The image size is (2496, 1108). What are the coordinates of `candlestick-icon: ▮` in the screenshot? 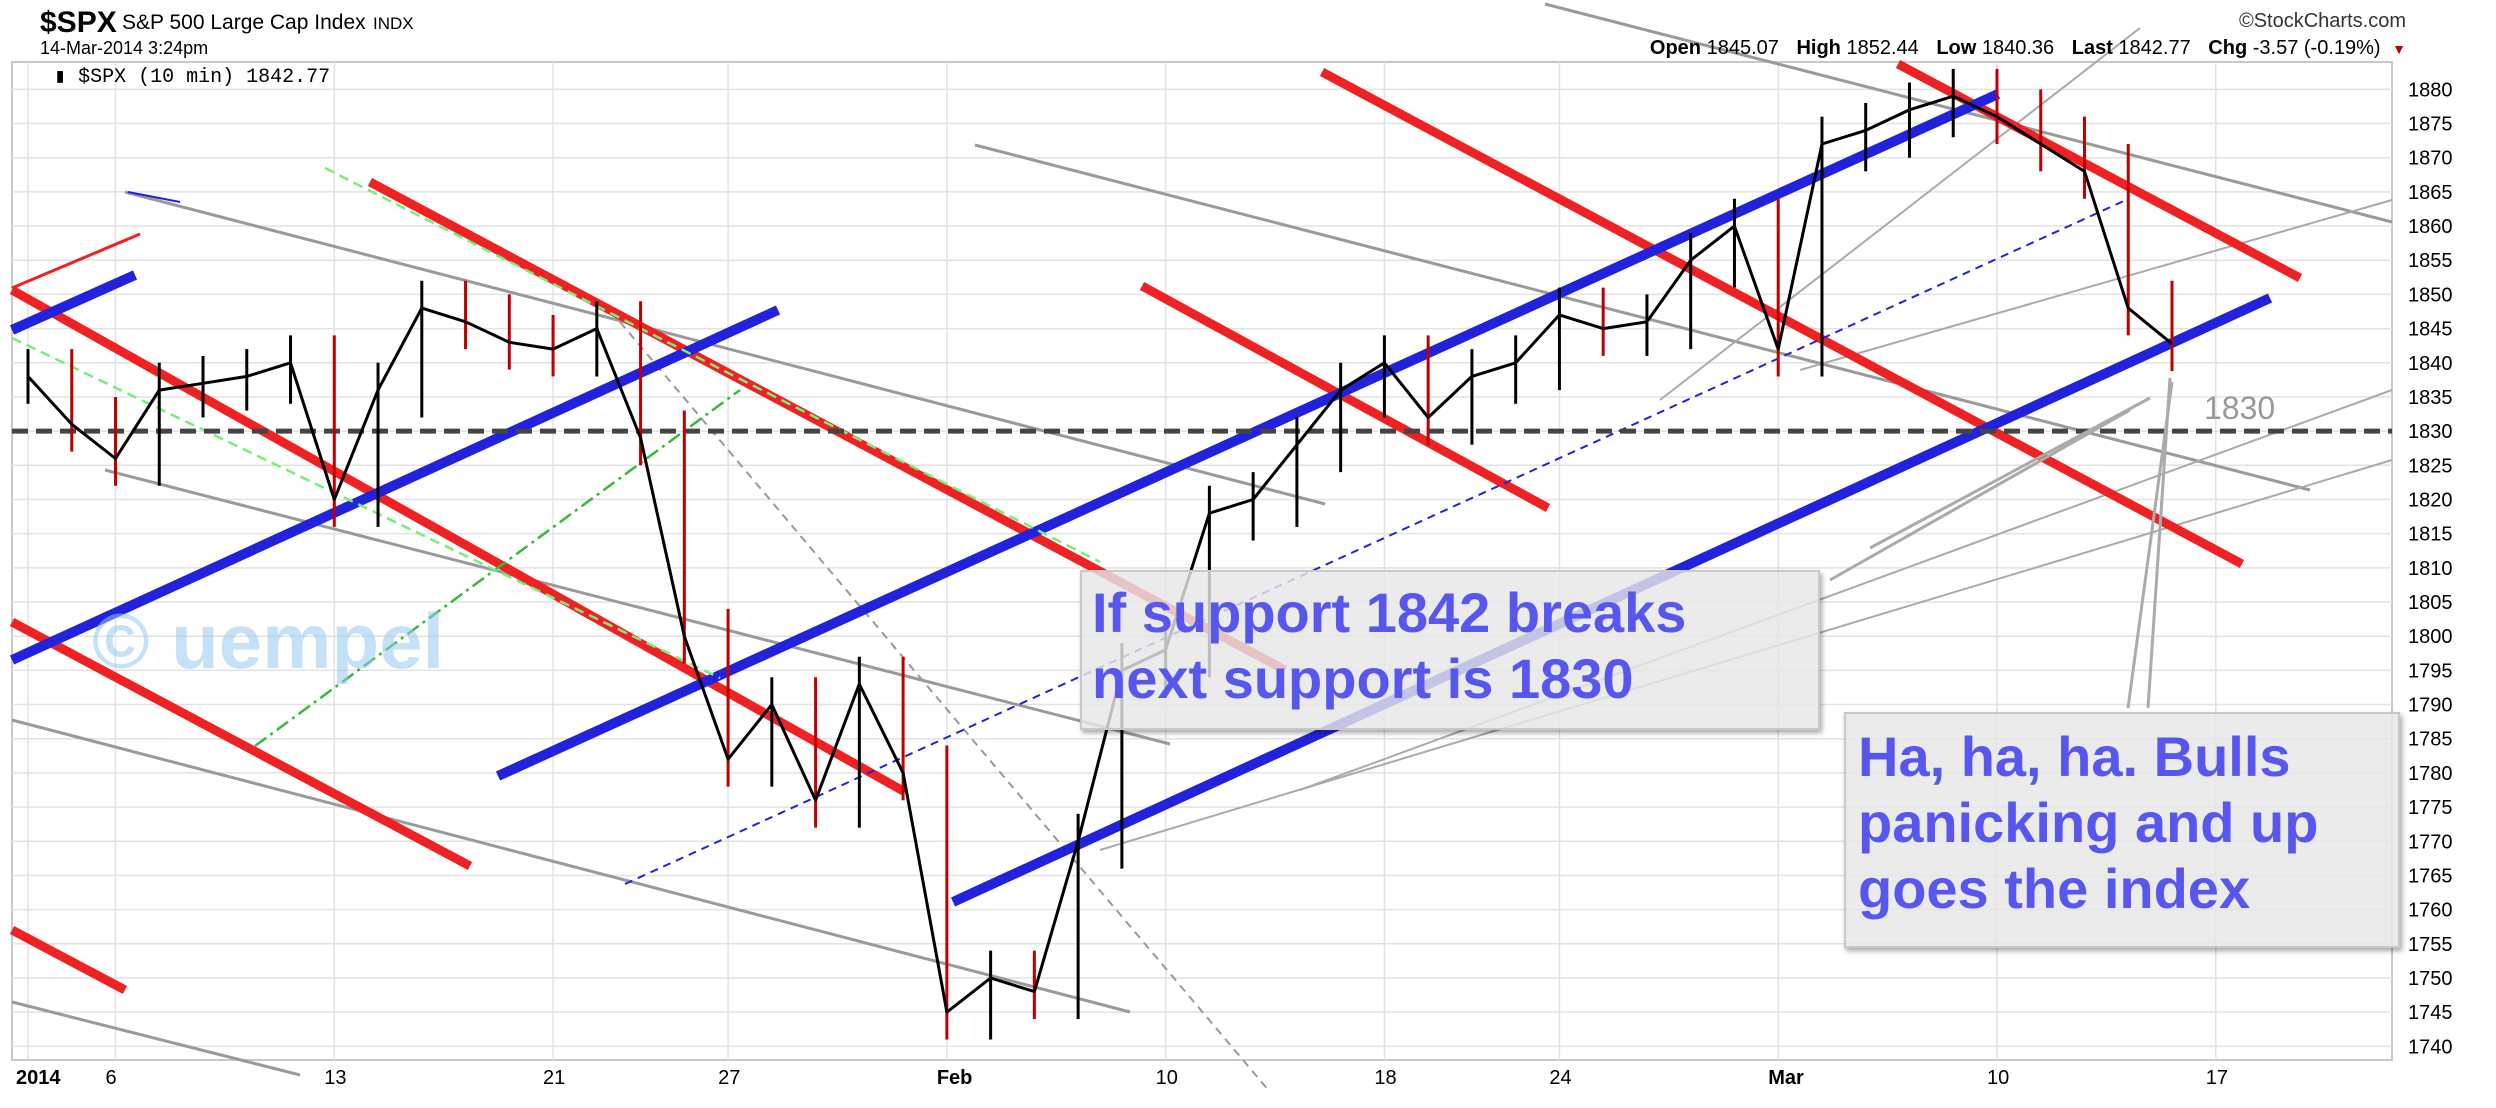 It's located at (60, 77).